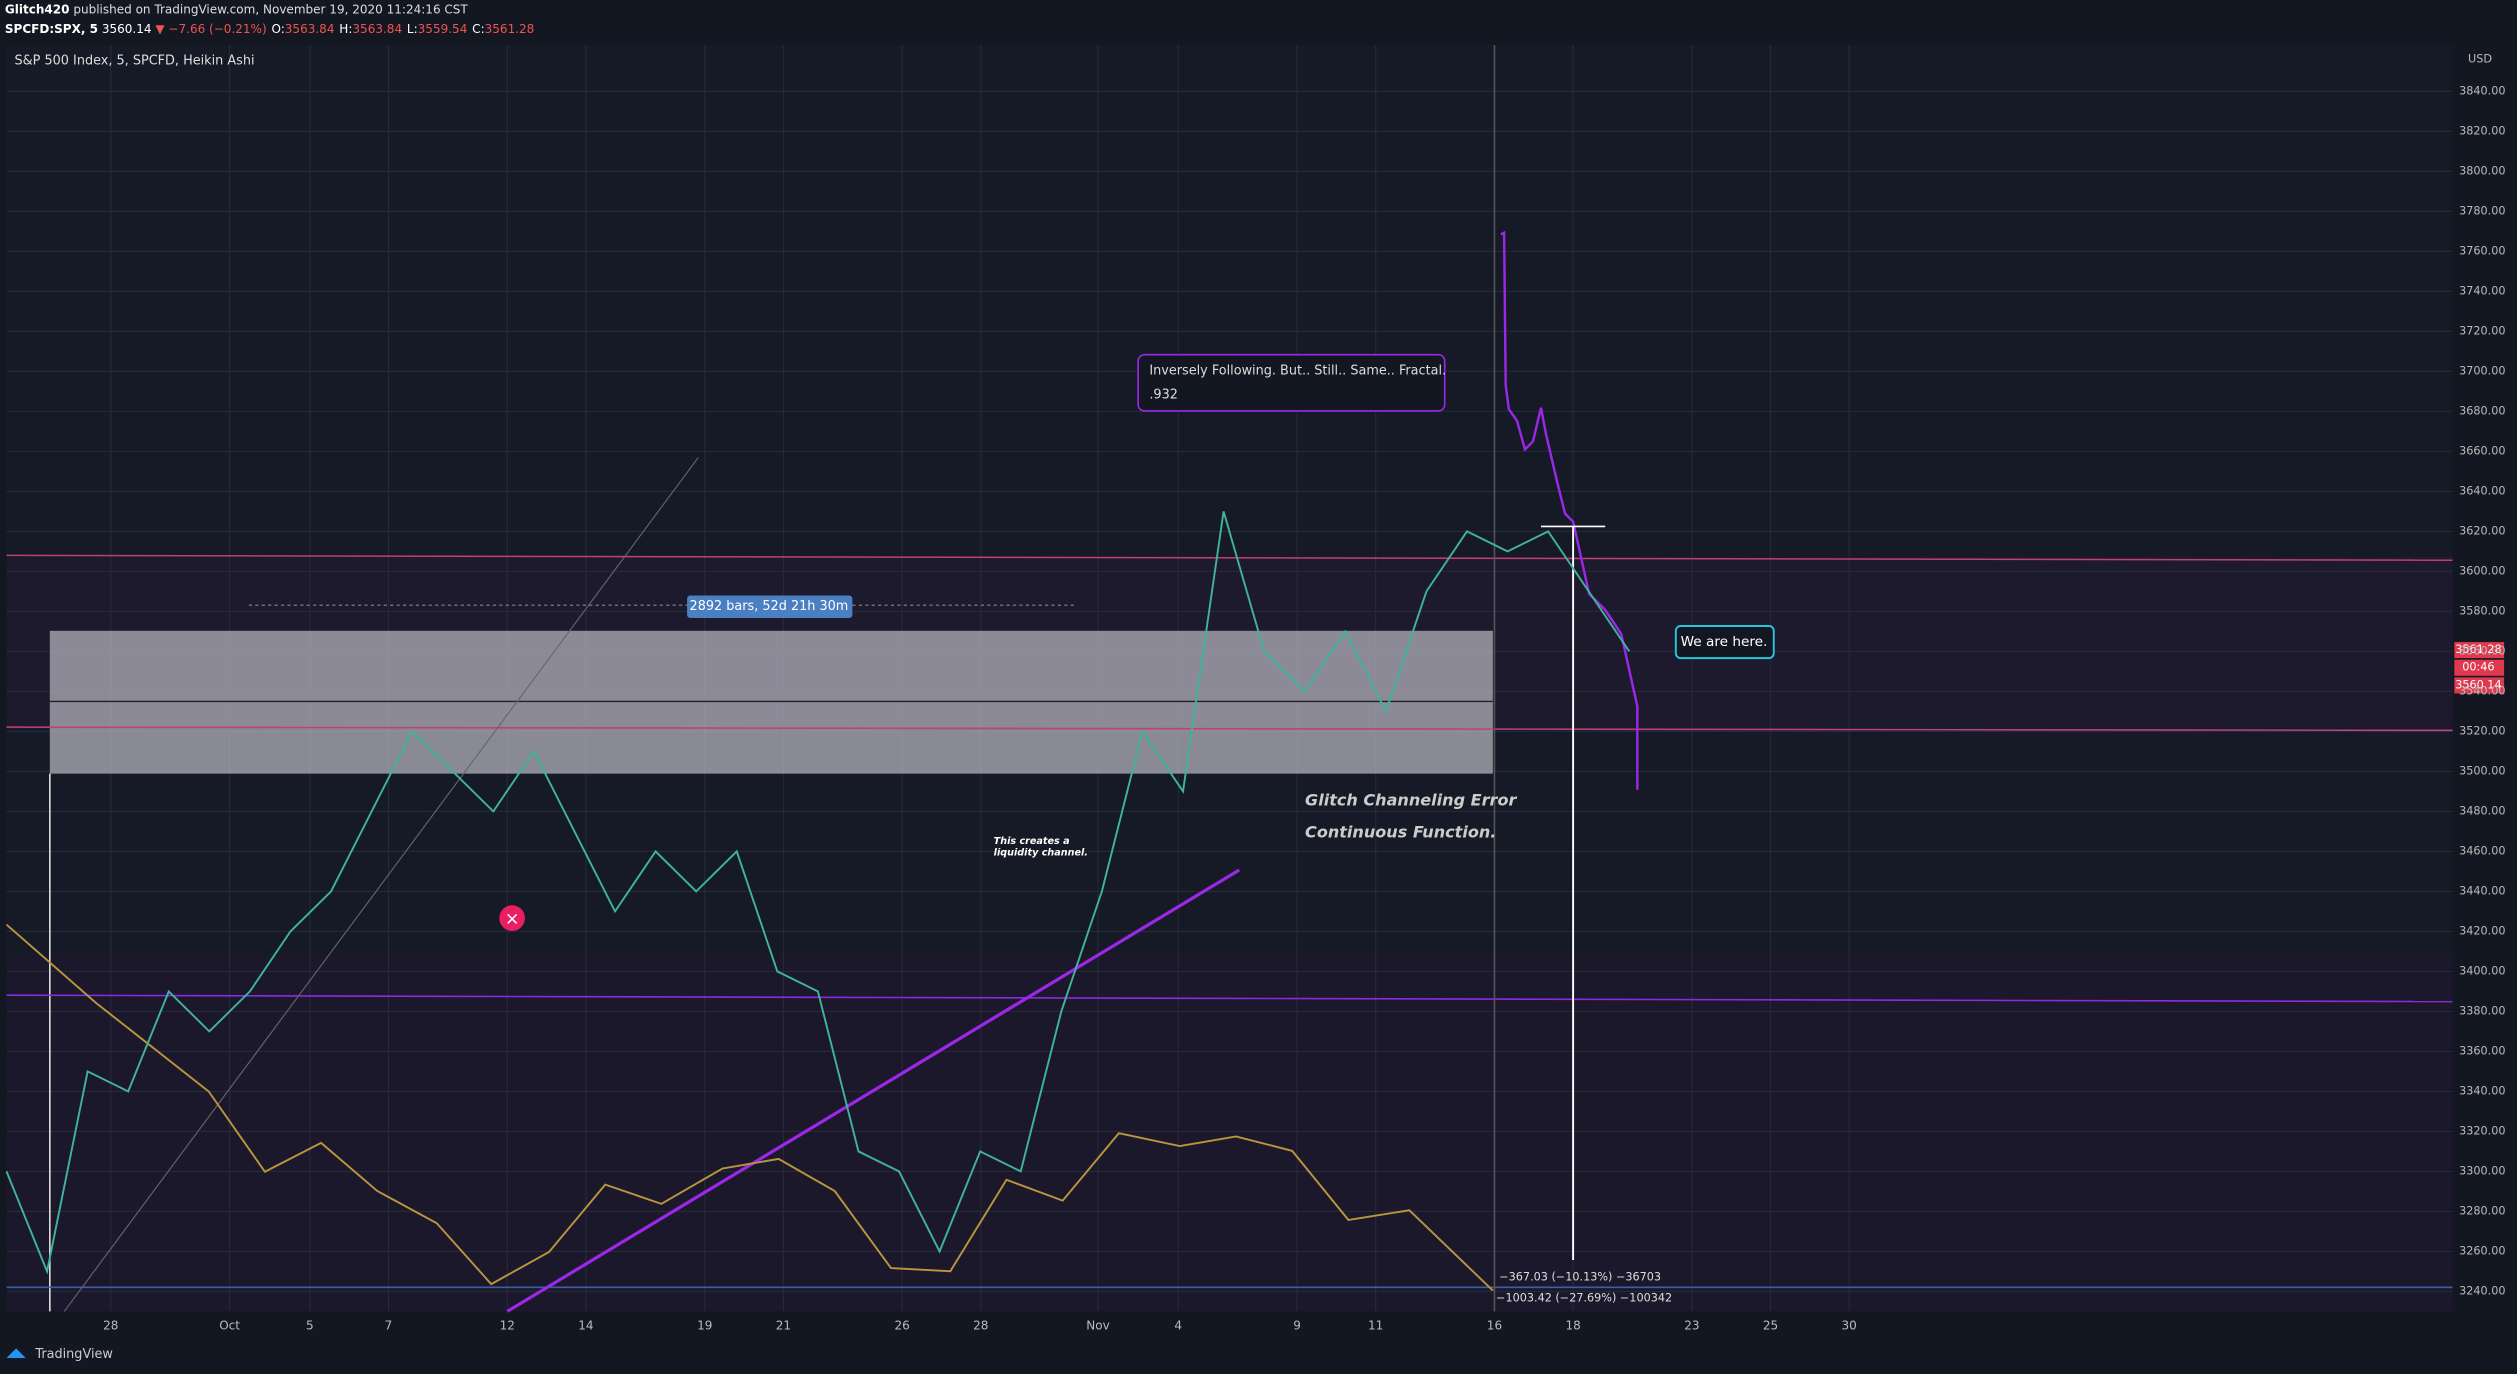 The width and height of the screenshot is (2517, 1374). I want to click on change: ▼ −7.66 (−0.21%), so click(210, 28).